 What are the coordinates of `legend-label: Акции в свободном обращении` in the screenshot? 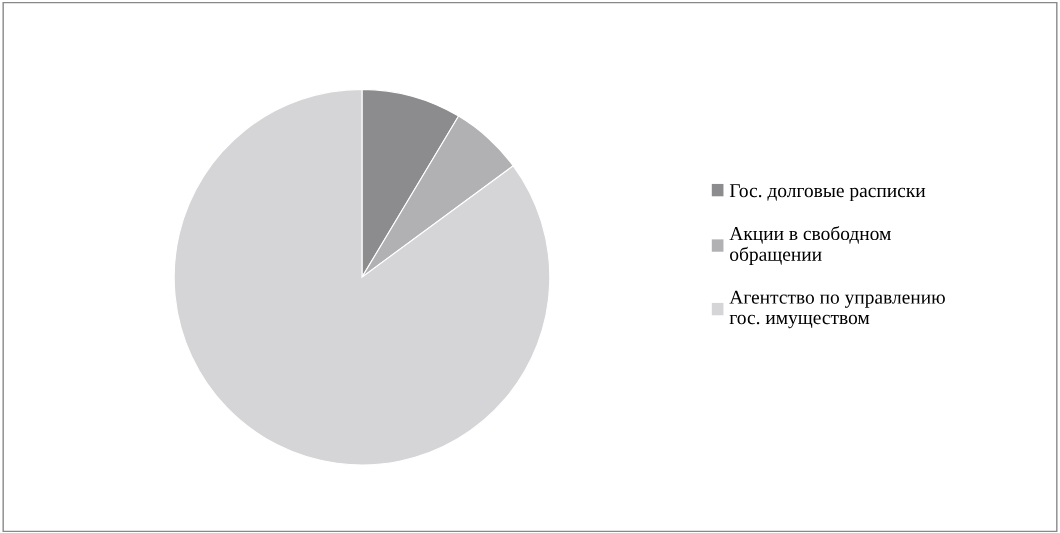 It's located at (810, 245).